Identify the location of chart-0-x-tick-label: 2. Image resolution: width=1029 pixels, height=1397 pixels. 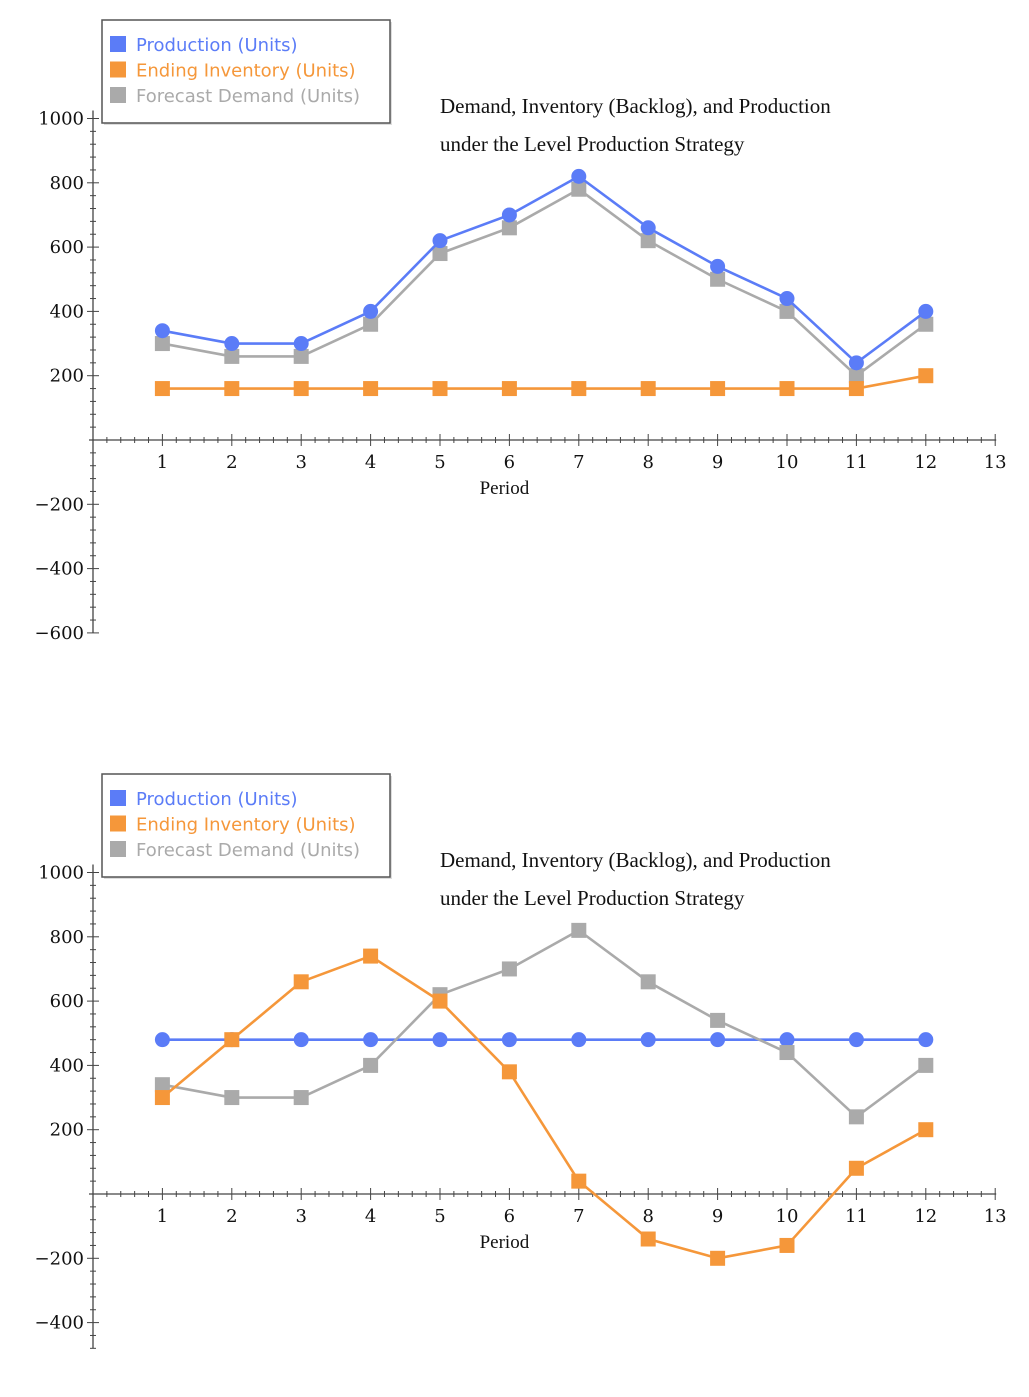
(231, 462).